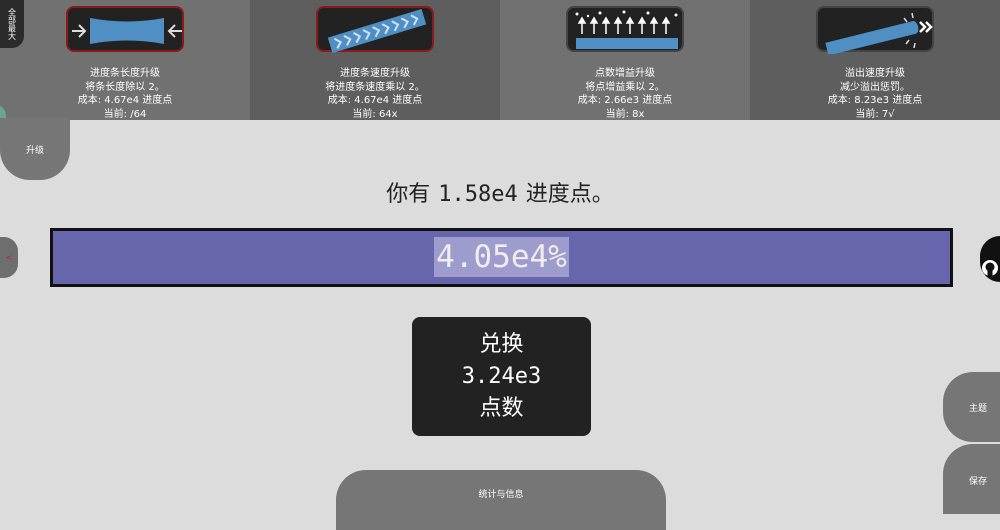  I want to click on upgrade-desc: 将条长度除以 2。, so click(125, 87).